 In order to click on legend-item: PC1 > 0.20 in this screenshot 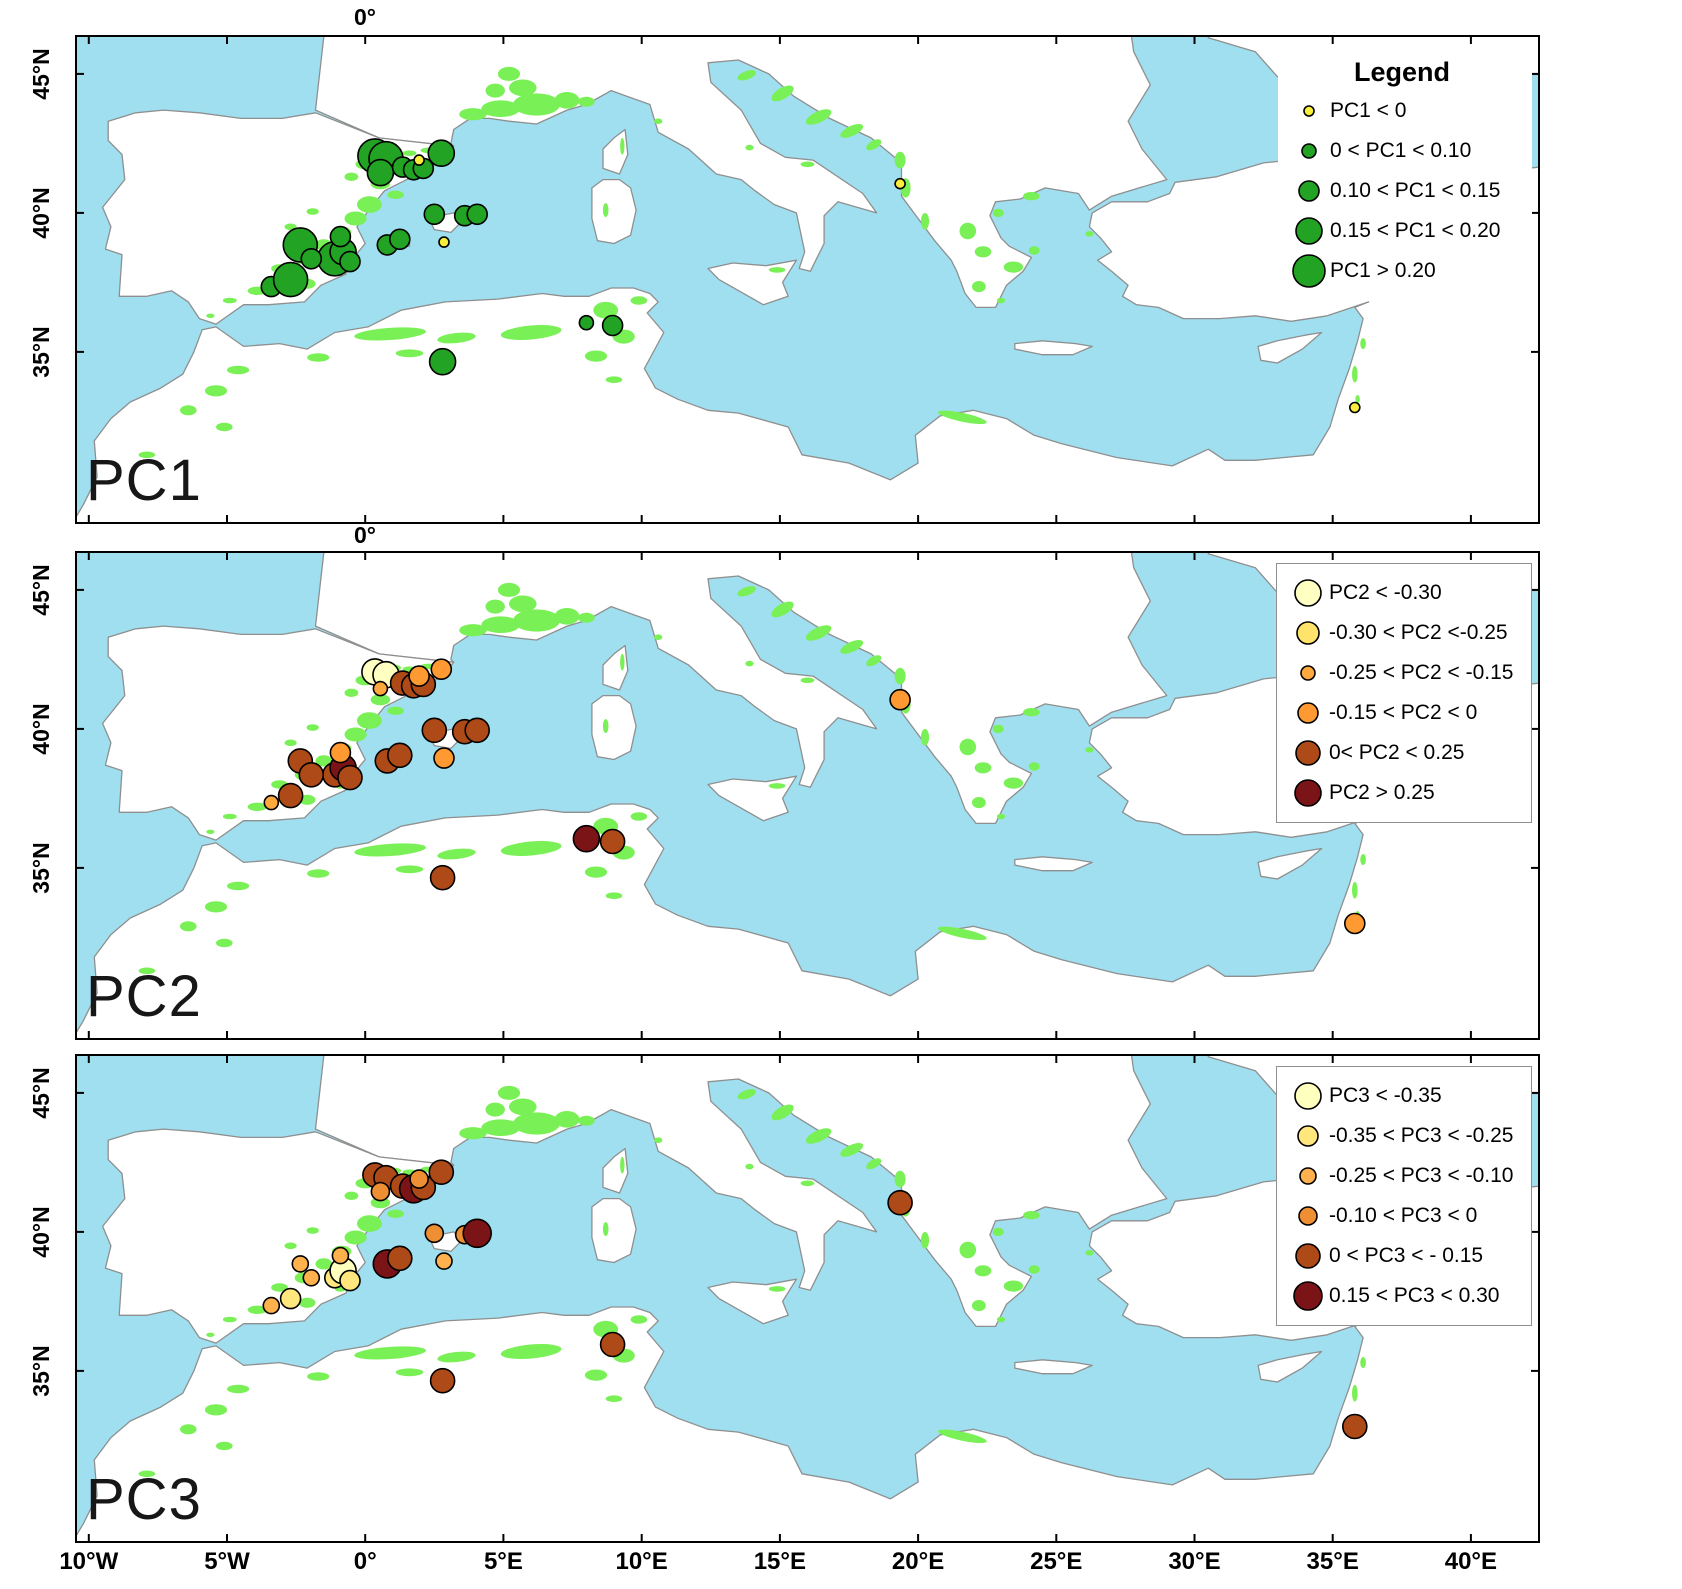, I will do `click(1402, 271)`.